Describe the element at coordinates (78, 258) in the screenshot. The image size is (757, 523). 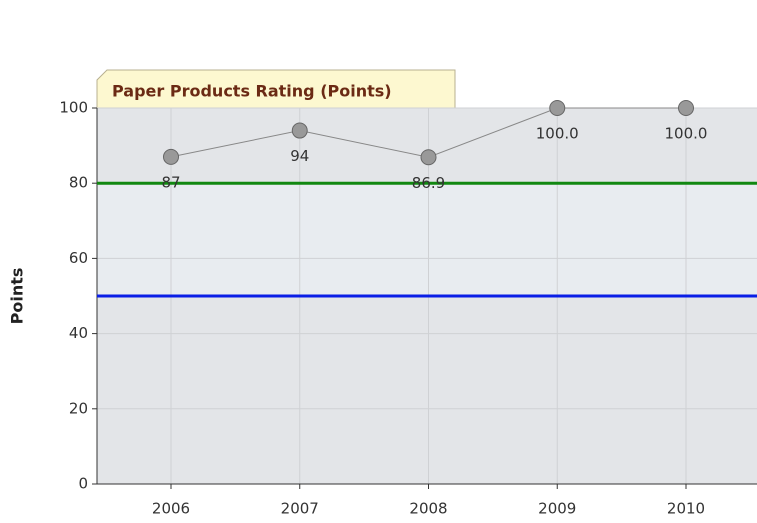
I see `y-tick-label: 60` at that location.